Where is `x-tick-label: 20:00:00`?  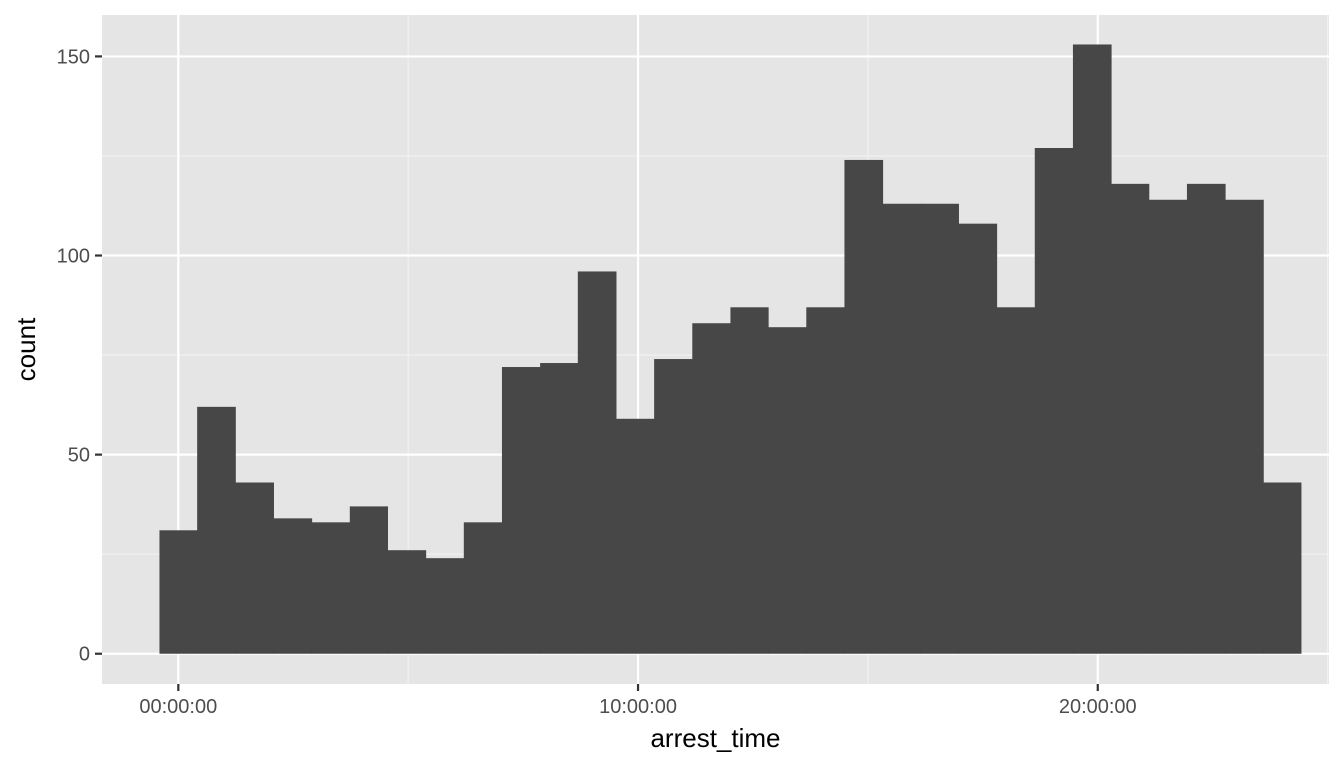
x-tick-label: 20:00:00 is located at coordinates (1098, 707).